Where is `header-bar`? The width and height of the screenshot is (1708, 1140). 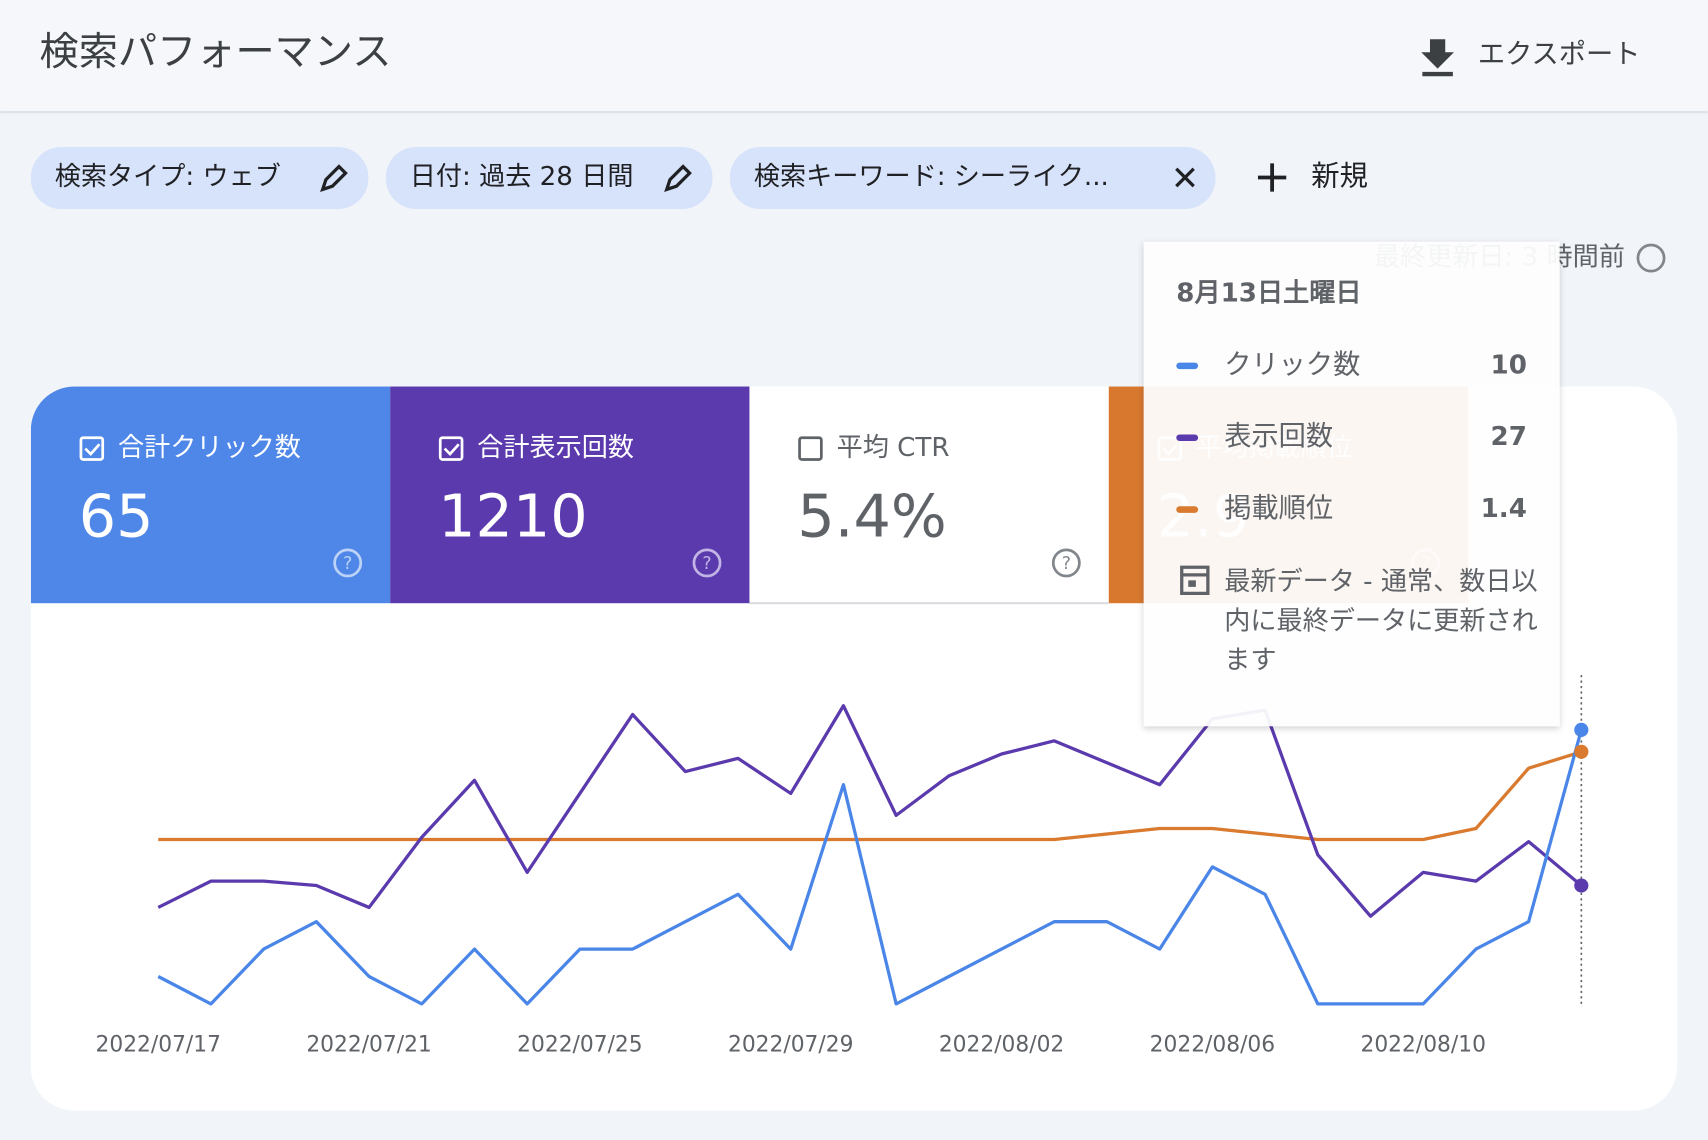
header-bar is located at coordinates (854, 56).